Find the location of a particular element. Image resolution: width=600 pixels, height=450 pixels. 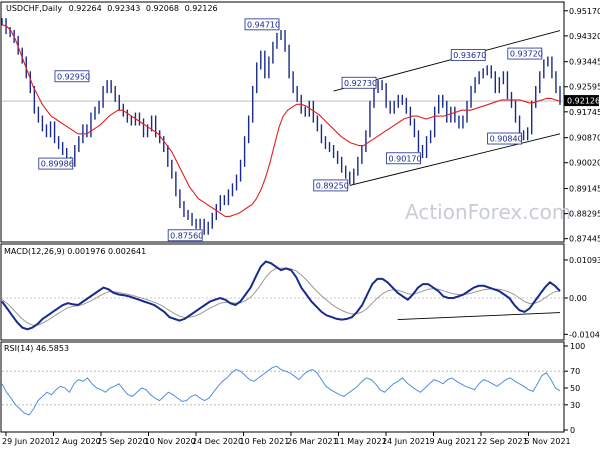

price-annotation: 0.92730 is located at coordinates (359, 82).